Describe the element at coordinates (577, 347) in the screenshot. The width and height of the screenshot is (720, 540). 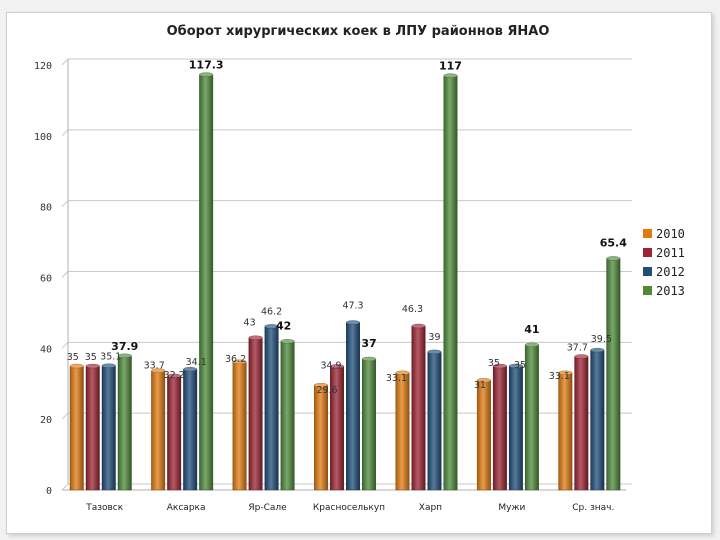
I see `data-label: 37.7` at that location.